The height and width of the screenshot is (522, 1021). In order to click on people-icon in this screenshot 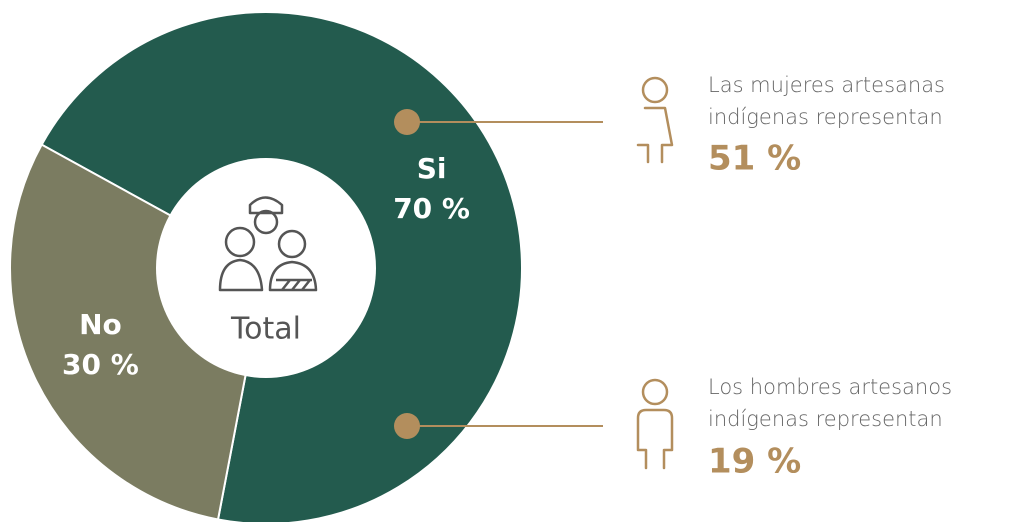, I will do `click(268, 244)`.